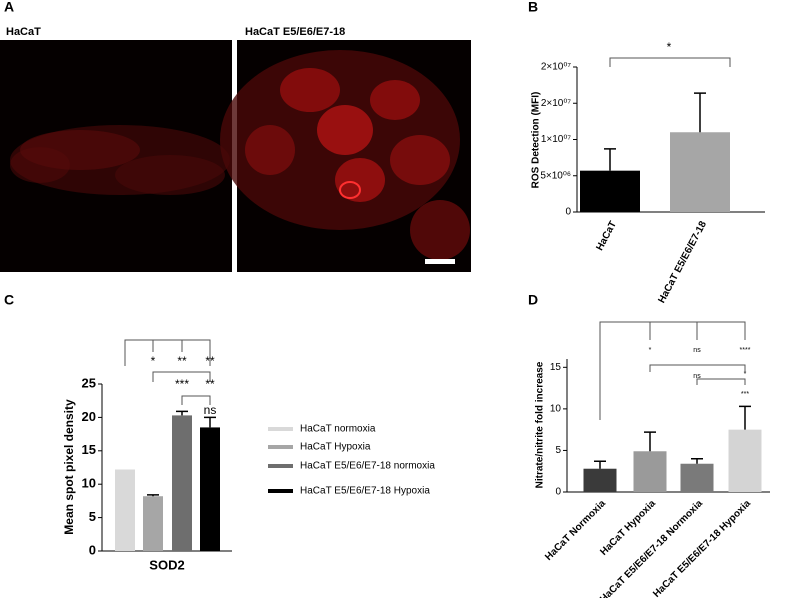 The height and width of the screenshot is (603, 793). I want to click on legend-label: HaCaT E5/E6/E7-18 Hypoxia, so click(365, 491).